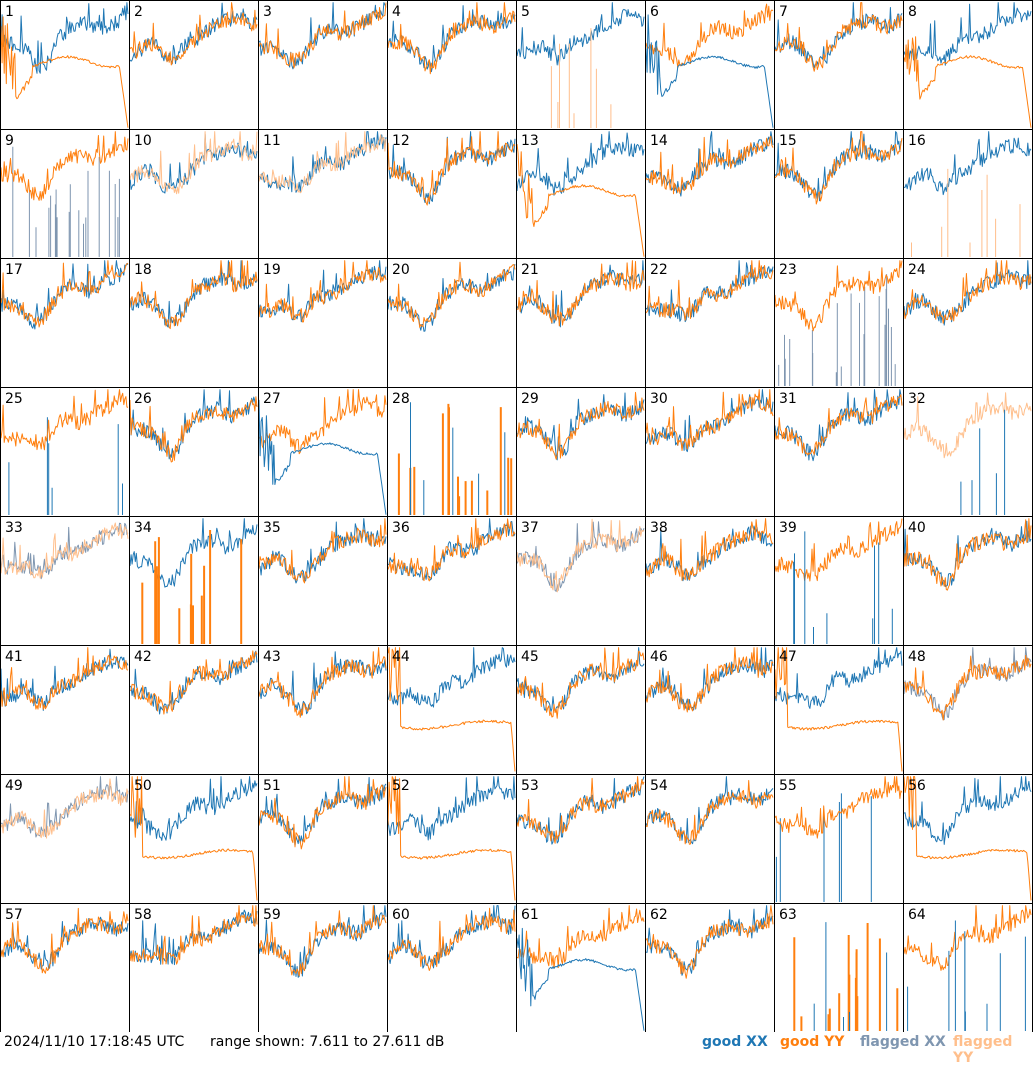 The width and height of the screenshot is (1033, 1066). I want to click on panel-31: 31, so click(838, 425).